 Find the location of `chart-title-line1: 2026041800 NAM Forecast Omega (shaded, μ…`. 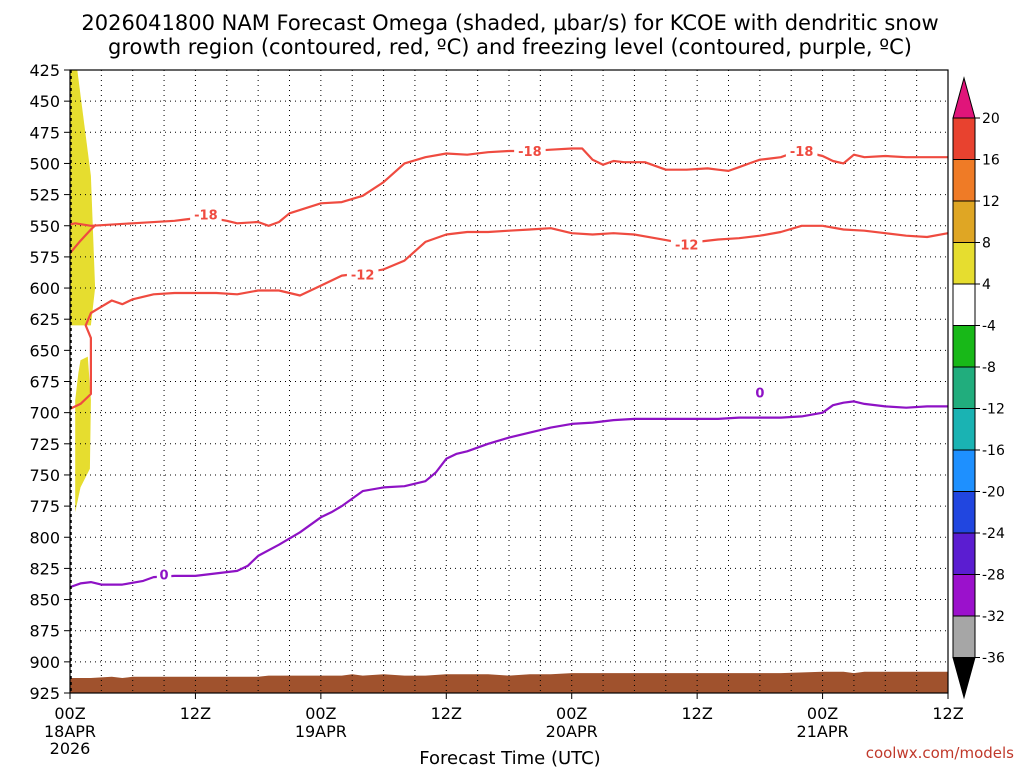

chart-title-line1: 2026041800 NAM Forecast Omega (shaded, μ… is located at coordinates (509, 23).